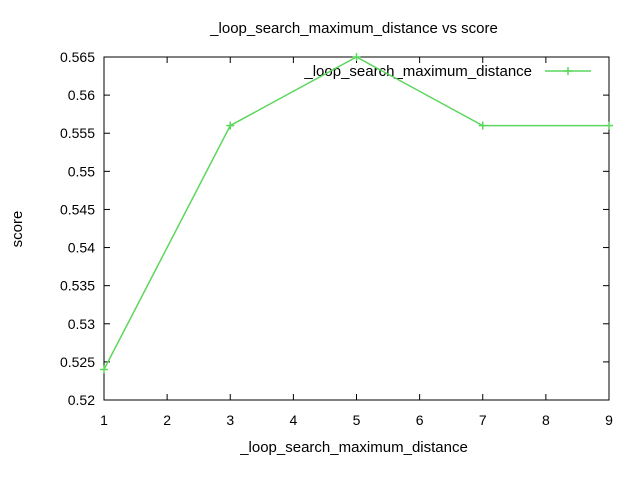 Image resolution: width=640 pixels, height=480 pixels. Describe the element at coordinates (77, 57) in the screenshot. I see `y-tick-label: 0.565` at that location.